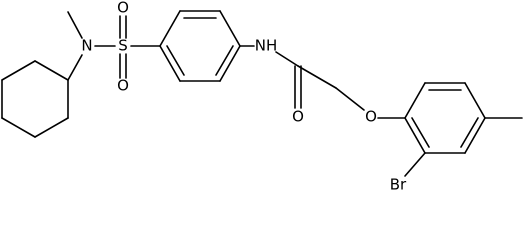  Describe the element at coordinates (86, 46) in the screenshot. I see `atom-label: N` at that location.